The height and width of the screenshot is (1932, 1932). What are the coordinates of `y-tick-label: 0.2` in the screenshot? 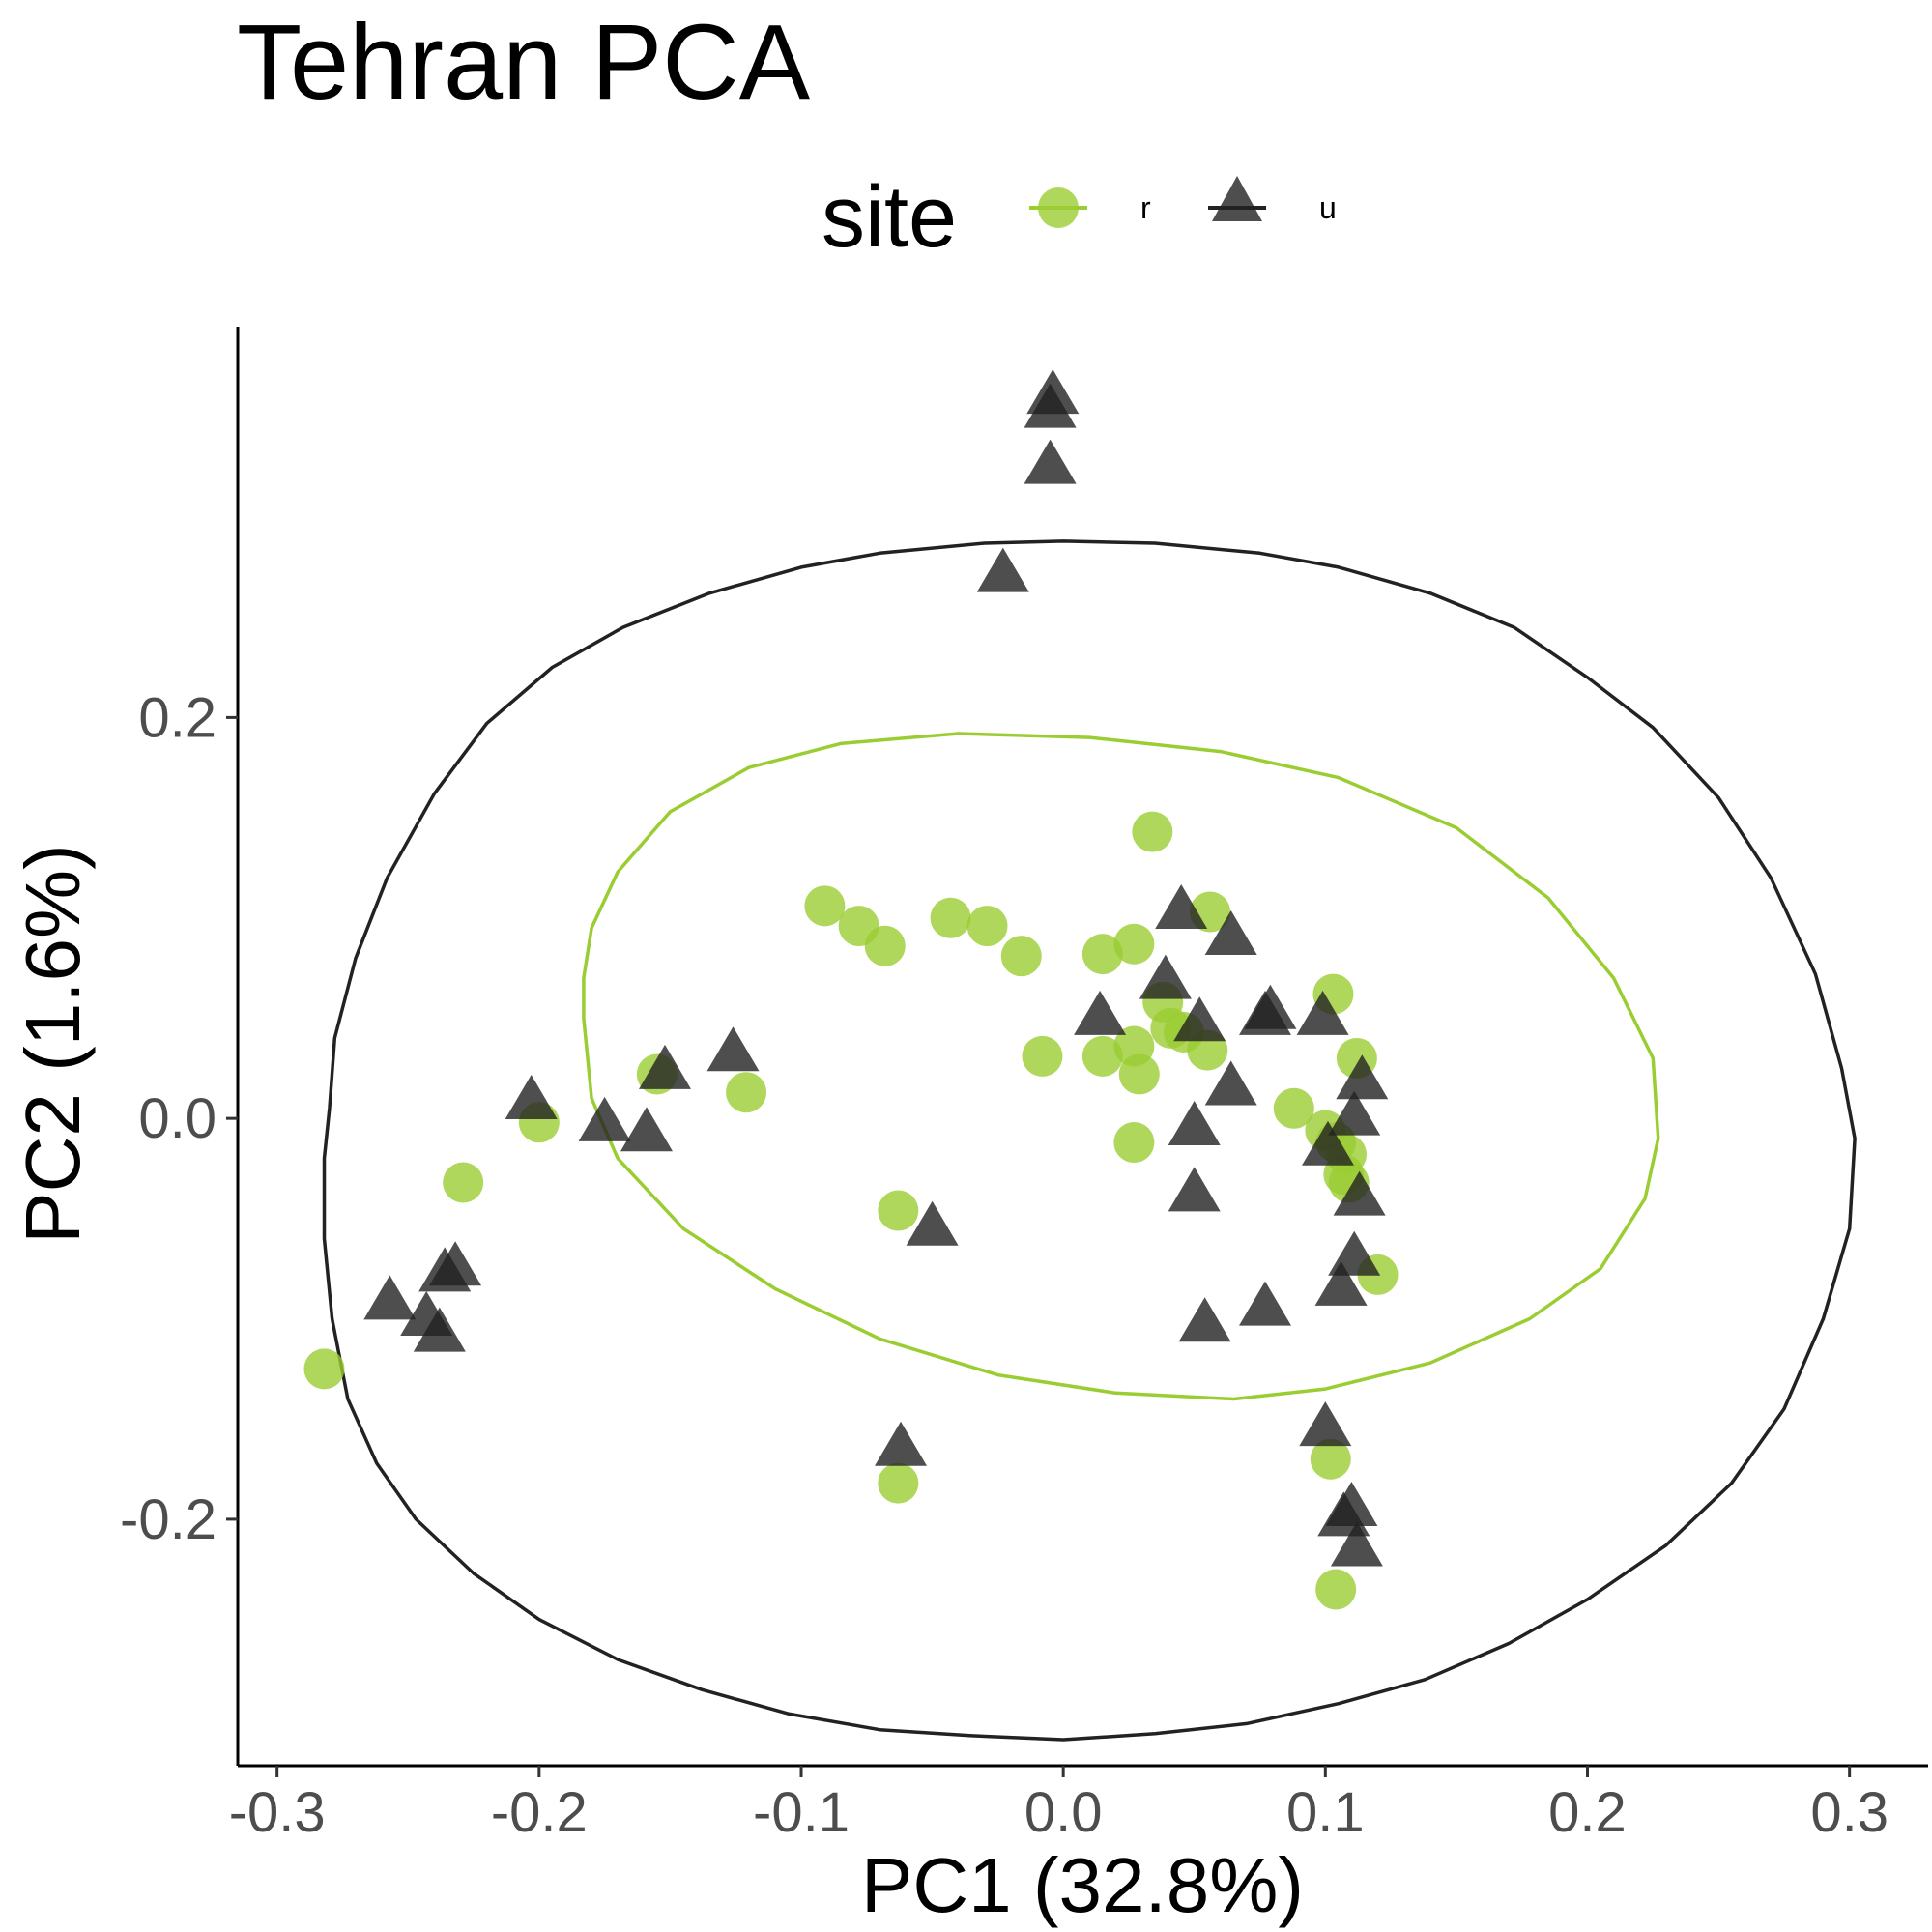 It's located at (177, 718).